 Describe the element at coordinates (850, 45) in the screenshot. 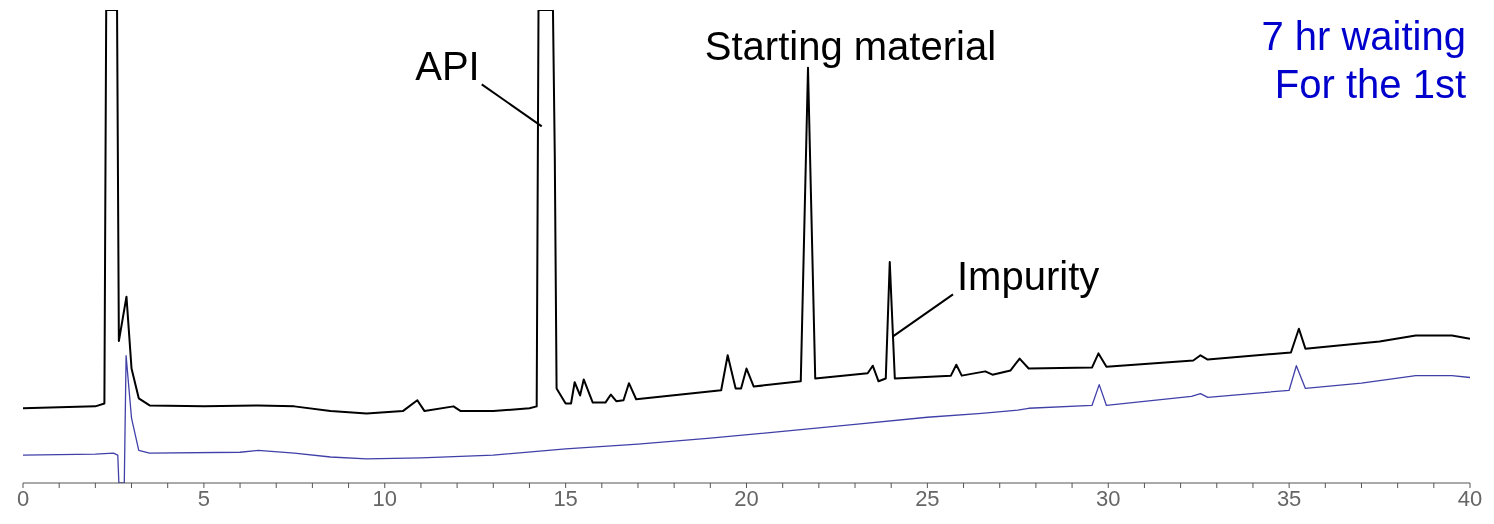

I see `annotation: Starting material` at that location.